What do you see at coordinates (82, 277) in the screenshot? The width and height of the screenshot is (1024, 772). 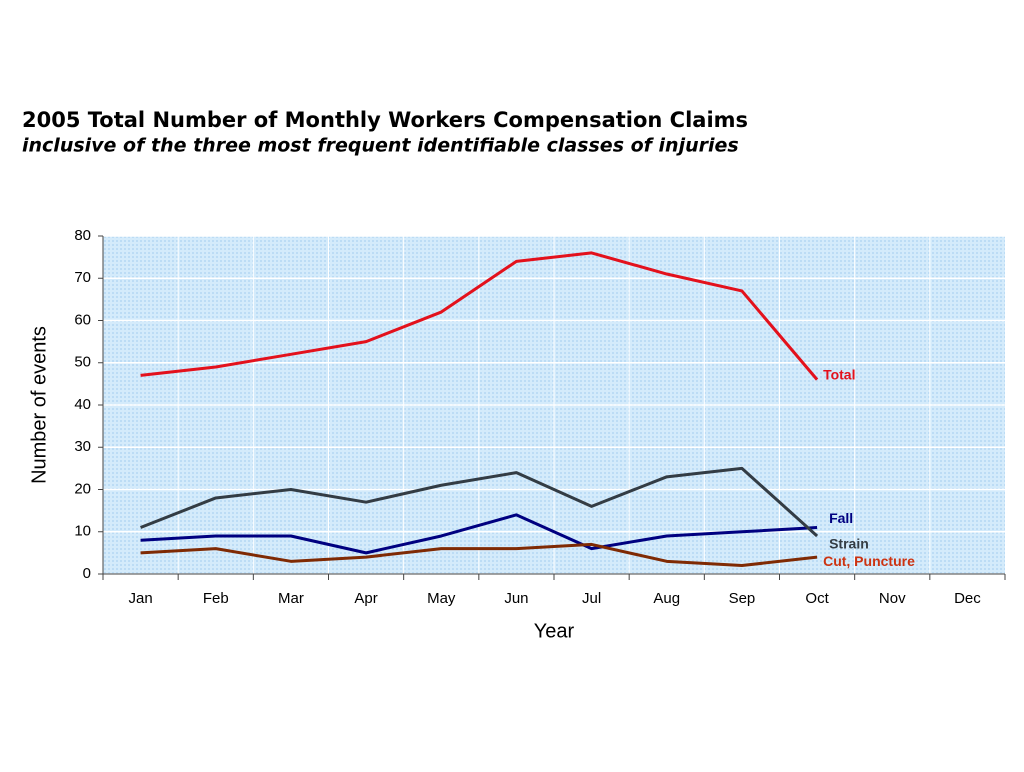 I see `y-tick-label: 70` at bounding box center [82, 277].